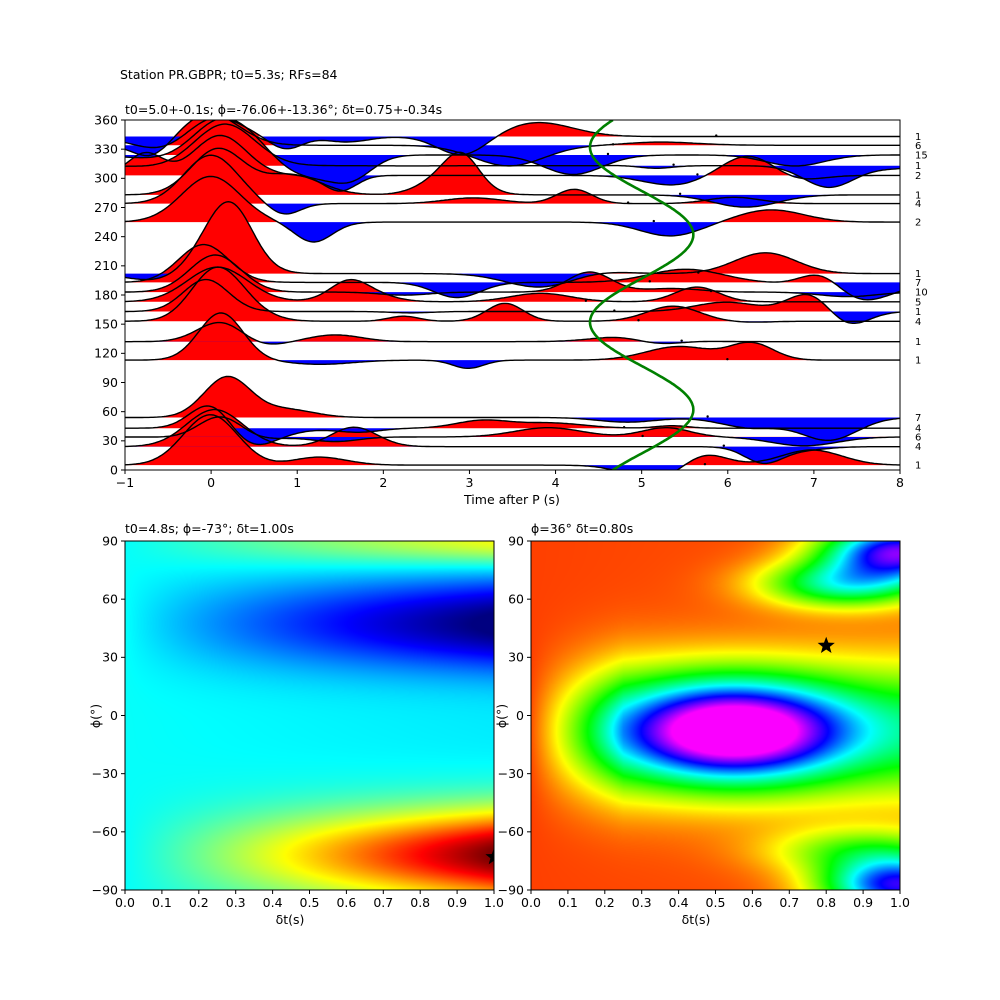 This screenshot has width=1000, height=1000. Describe the element at coordinates (106, 353) in the screenshot. I see `top-y-tick-label: 120` at that location.